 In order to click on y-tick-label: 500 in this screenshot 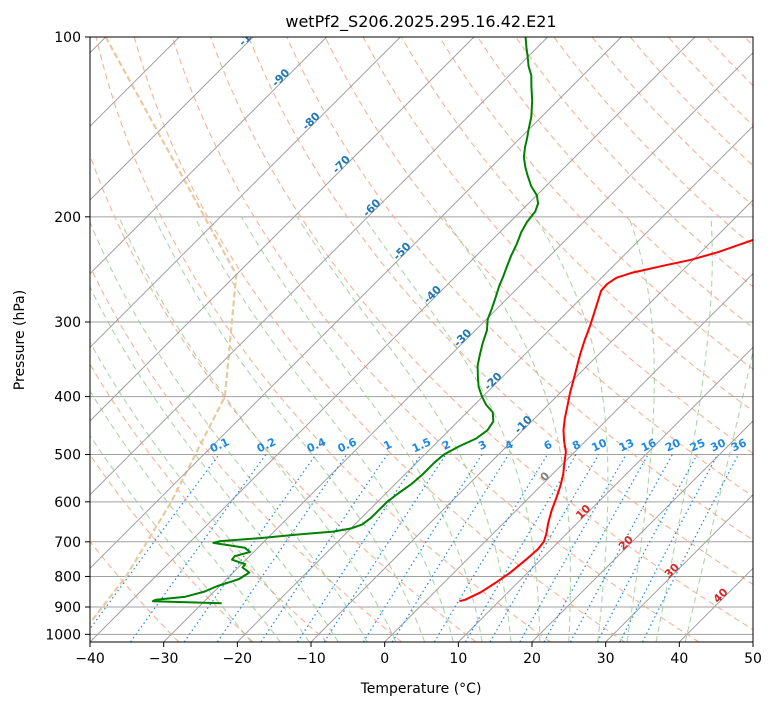, I will do `click(67, 456)`.